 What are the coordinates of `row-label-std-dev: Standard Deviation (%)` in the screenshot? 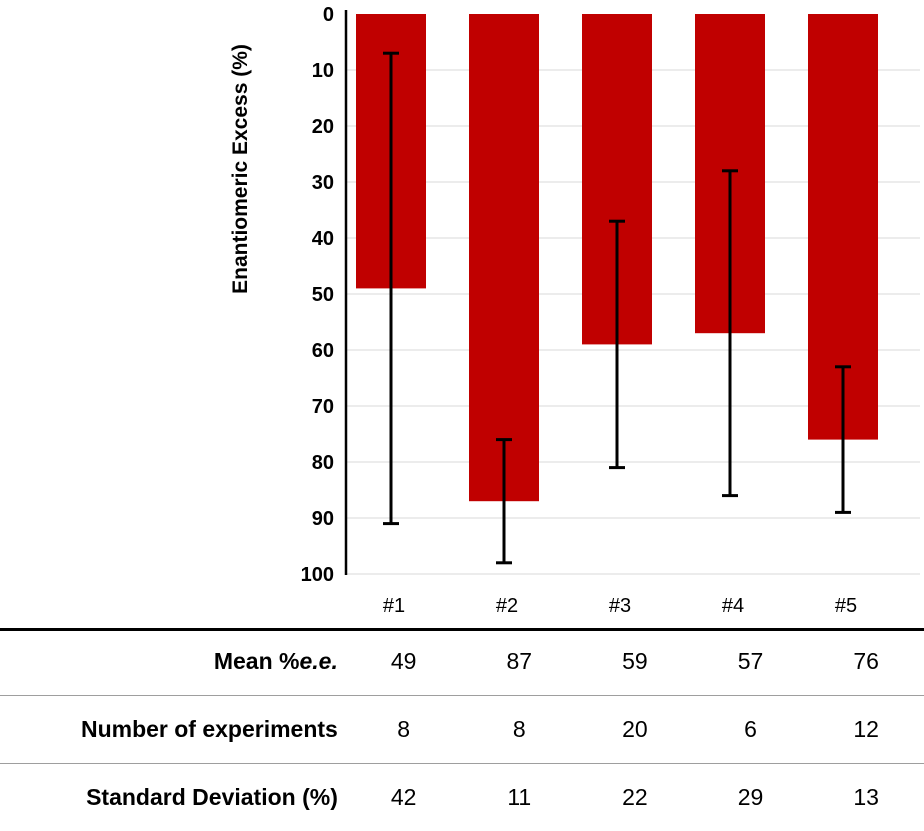 It's located at (173, 797).